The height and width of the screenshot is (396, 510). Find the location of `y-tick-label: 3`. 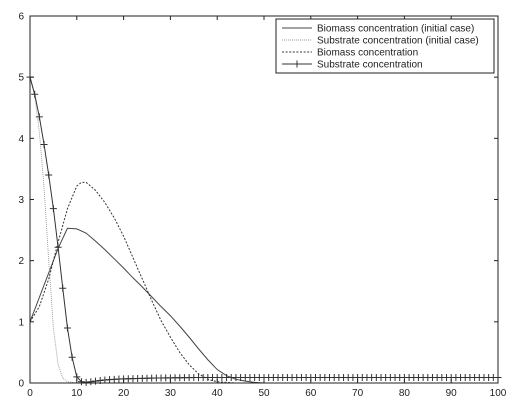

y-tick-label: 3 is located at coordinates (21, 200).